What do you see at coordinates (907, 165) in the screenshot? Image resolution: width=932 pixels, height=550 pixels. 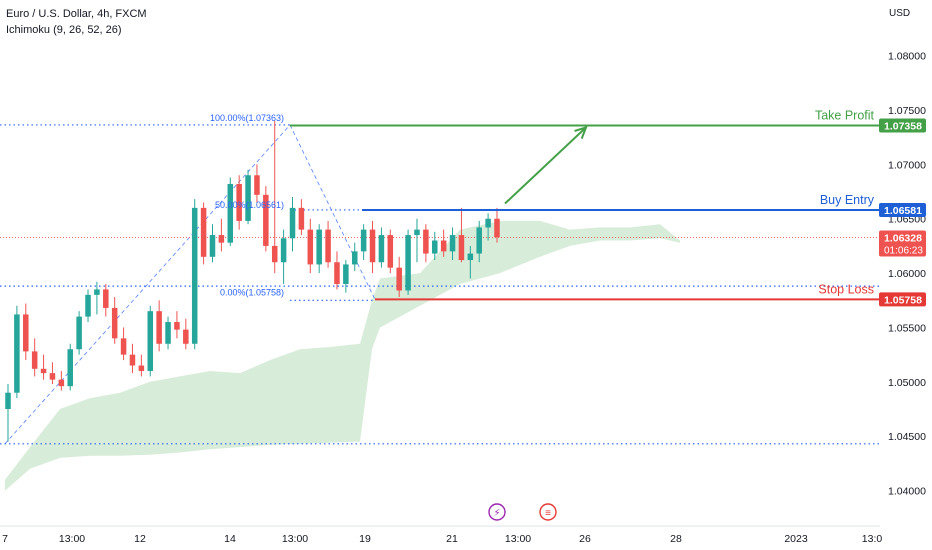 I see `price-tick: 1.07000` at bounding box center [907, 165].